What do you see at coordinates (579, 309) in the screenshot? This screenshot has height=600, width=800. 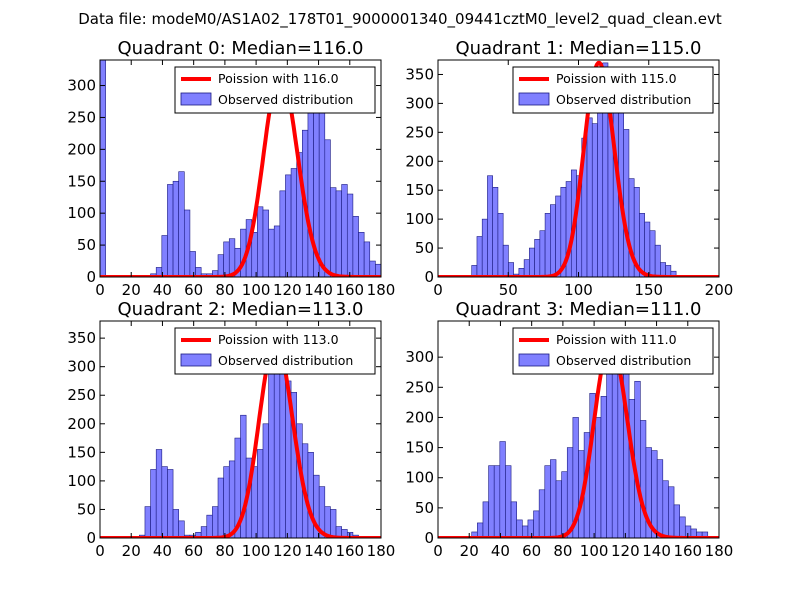 I see `panel-title: Quadrant 3: Median=111.0` at bounding box center [579, 309].